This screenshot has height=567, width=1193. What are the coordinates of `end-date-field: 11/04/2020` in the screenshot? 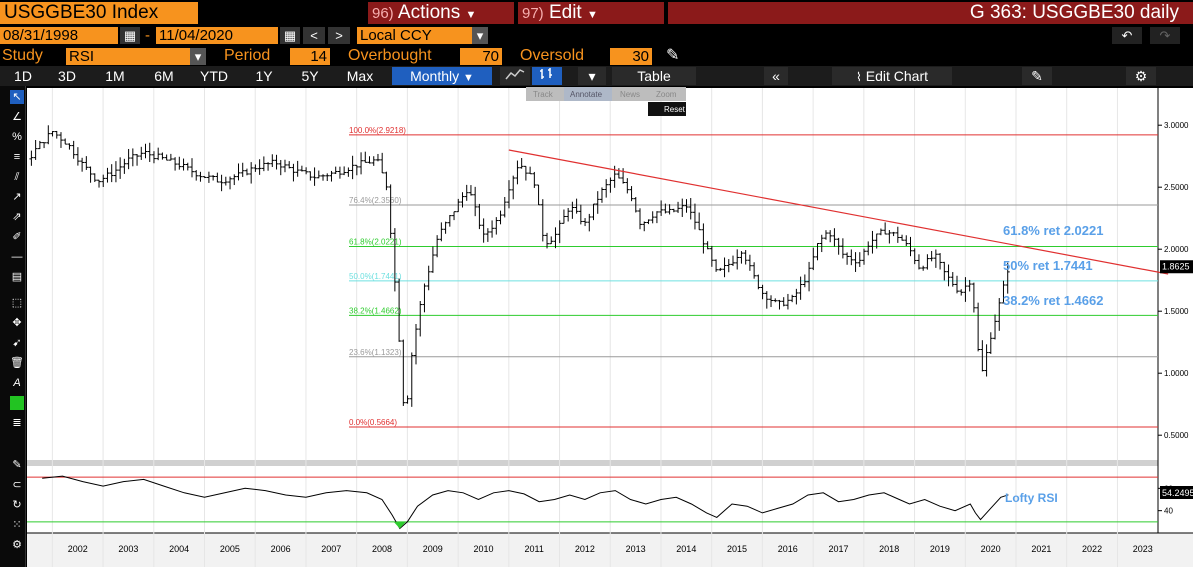 It's located at (217, 35).